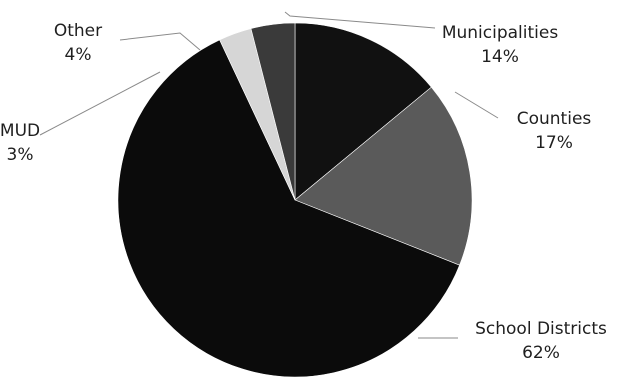 The height and width of the screenshot is (379, 622). I want to click on leader-line-municipalities, so click(360, 20).